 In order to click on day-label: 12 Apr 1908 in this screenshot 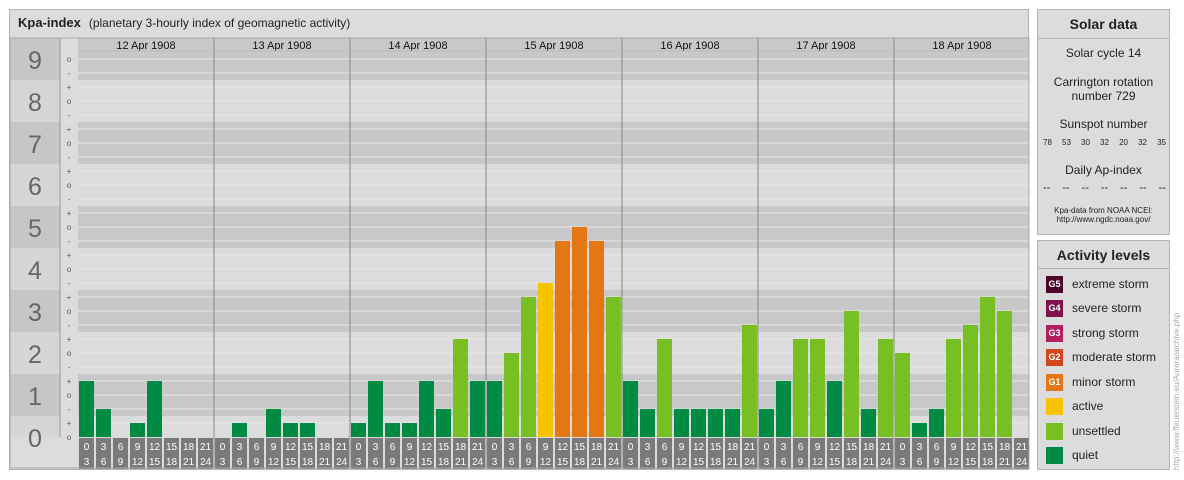, I will do `click(145, 46)`.